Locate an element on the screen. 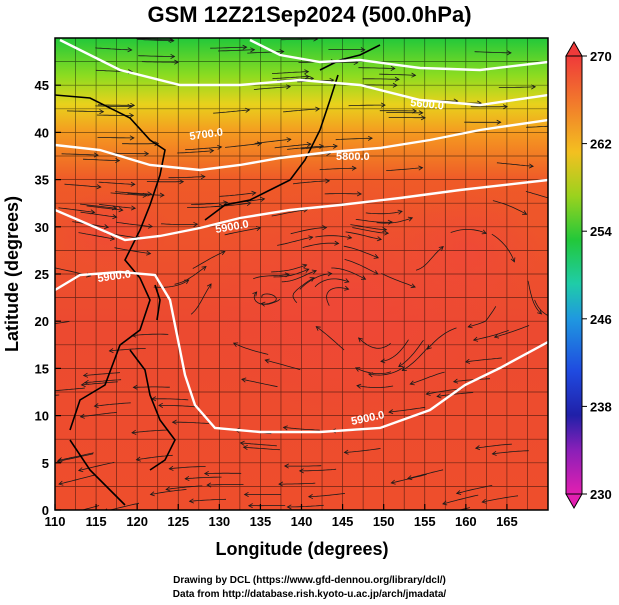  y-axis-title: Latitude (degrees) is located at coordinates (12, 274).